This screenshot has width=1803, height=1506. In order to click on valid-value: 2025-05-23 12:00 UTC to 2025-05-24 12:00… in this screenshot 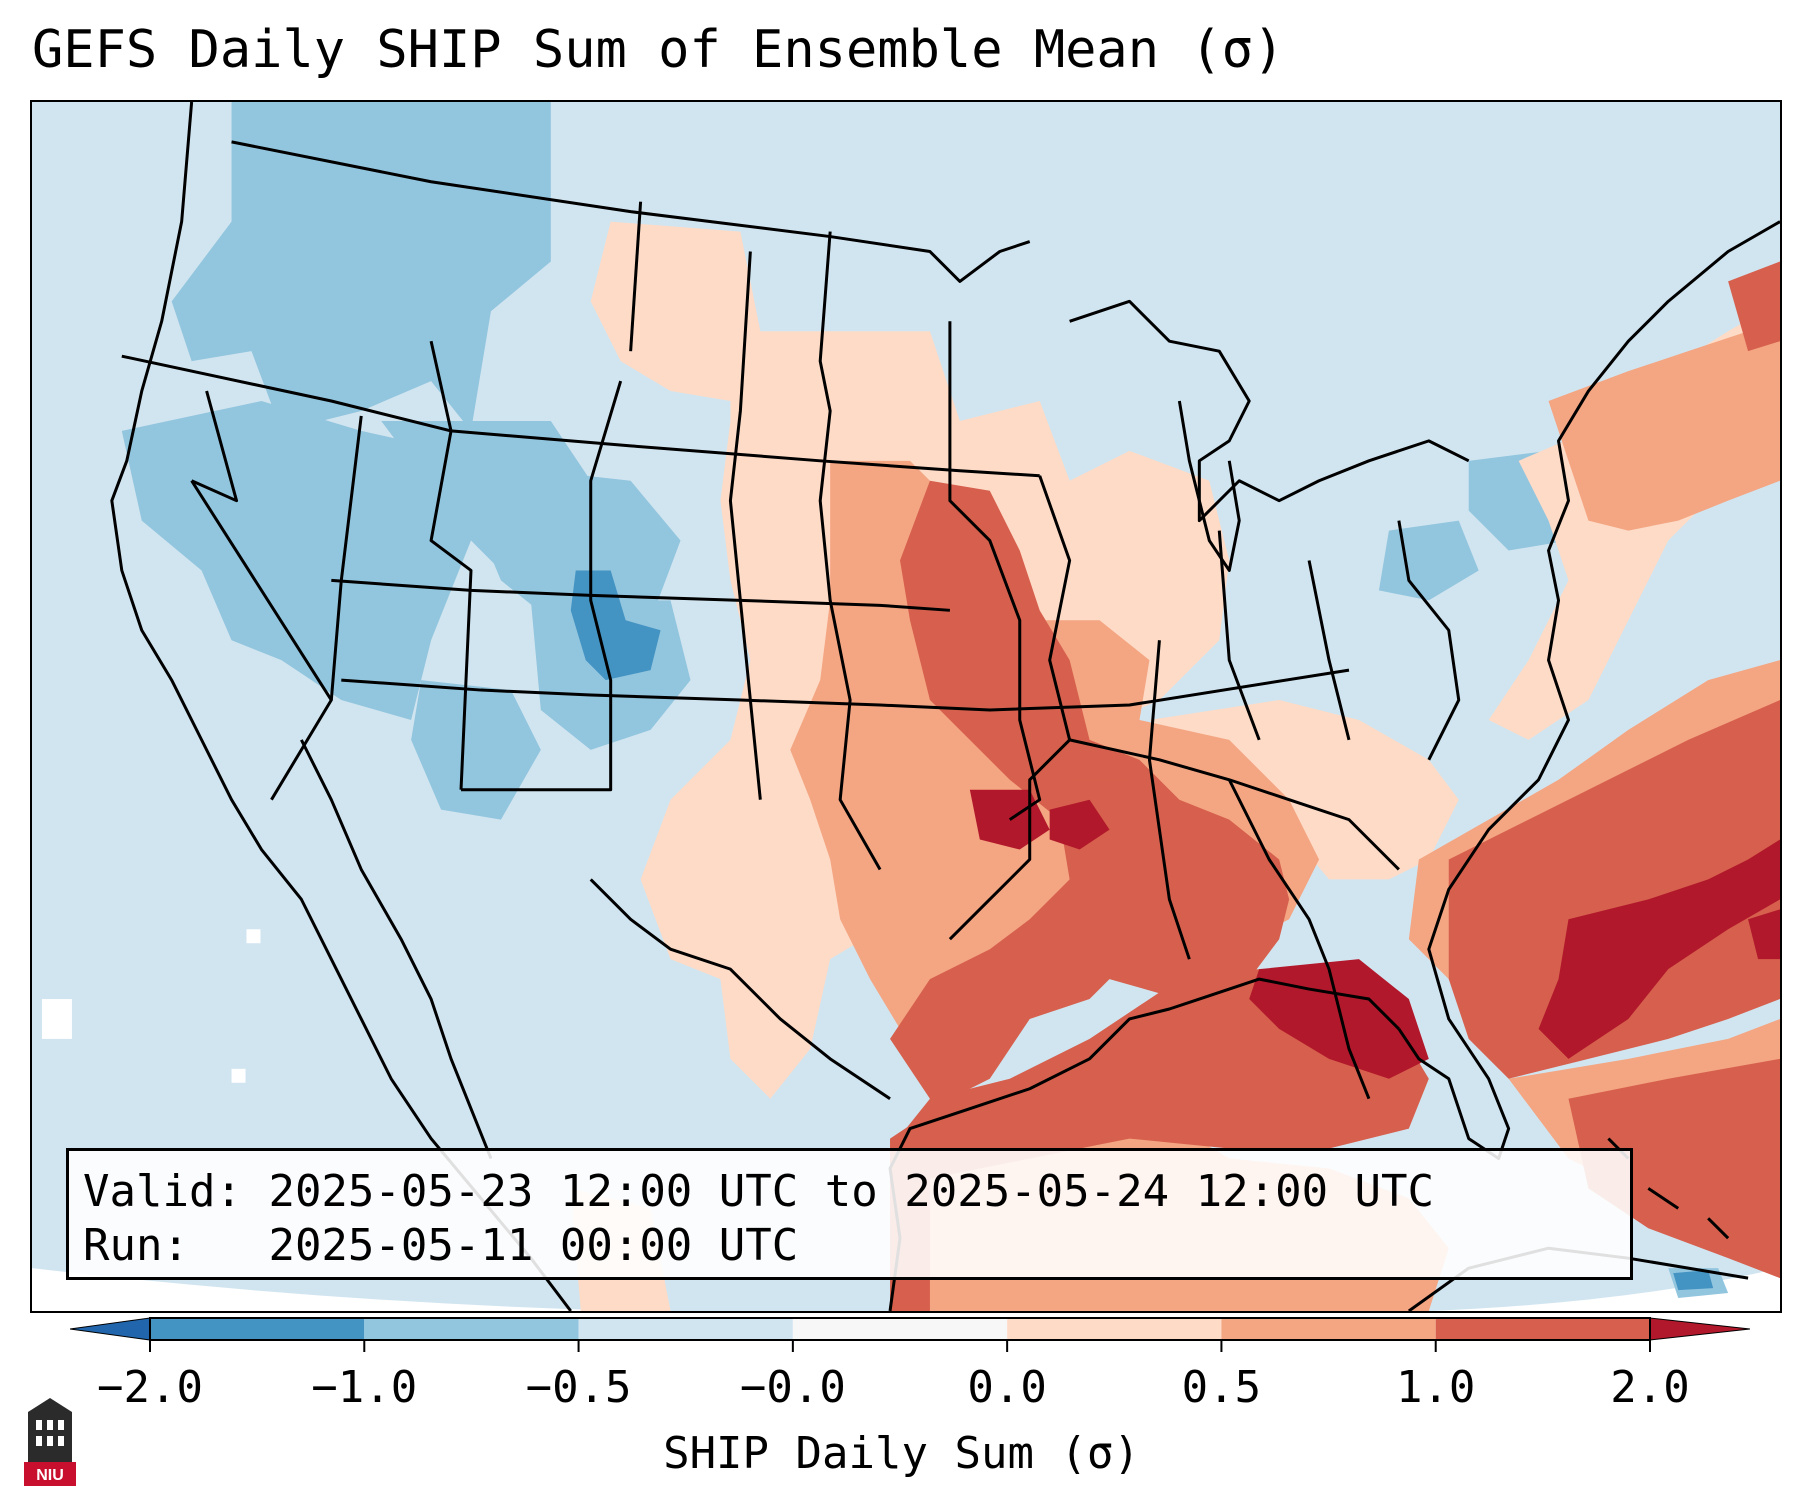, I will do `click(851, 1191)`.